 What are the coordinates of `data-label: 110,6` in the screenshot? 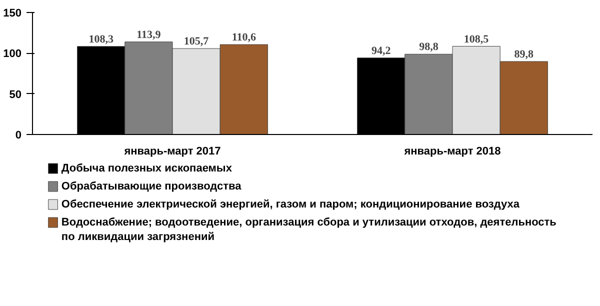 It's located at (244, 38).